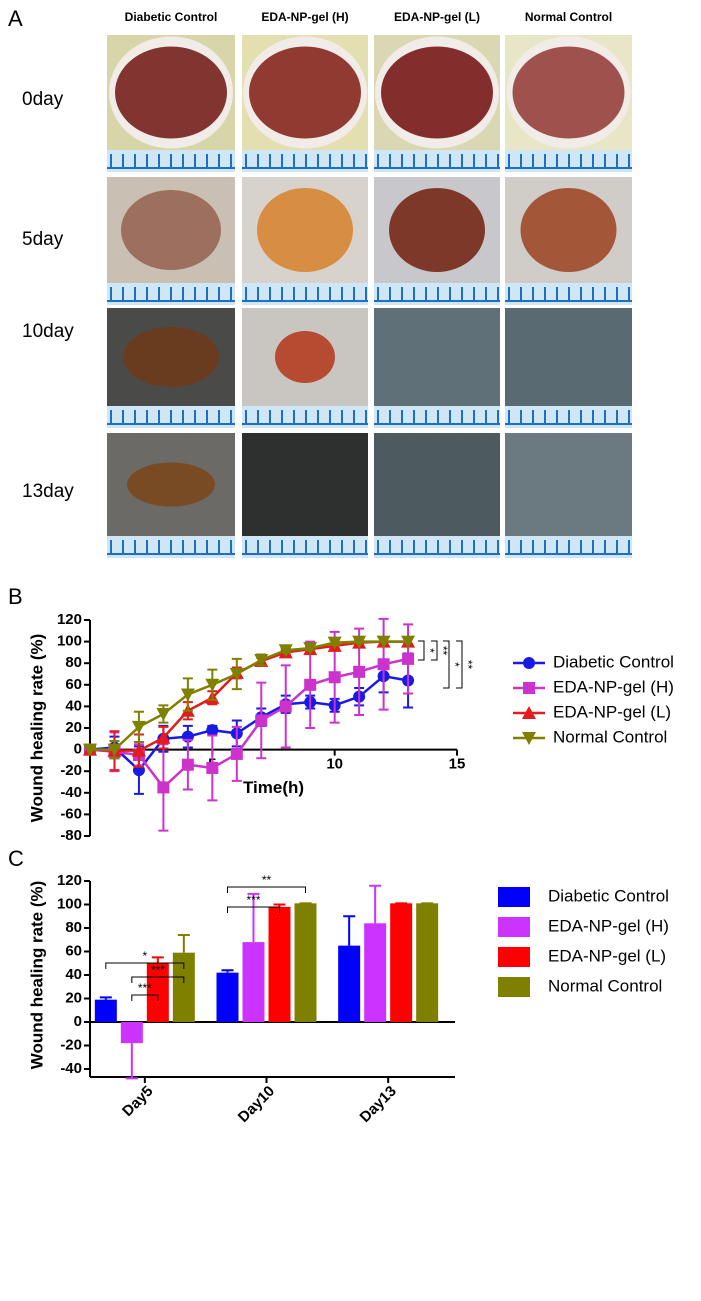 This screenshot has height=1301, width=701. What do you see at coordinates (16, 858) in the screenshot?
I see `panel-label: C` at bounding box center [16, 858].